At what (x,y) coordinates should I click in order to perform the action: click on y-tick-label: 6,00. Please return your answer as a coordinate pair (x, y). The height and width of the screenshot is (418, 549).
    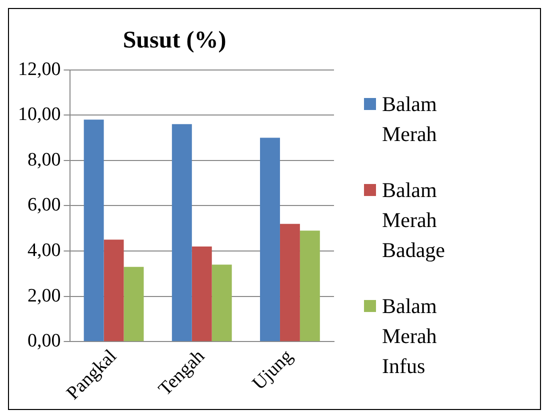
    Looking at the image, I should click on (44, 205).